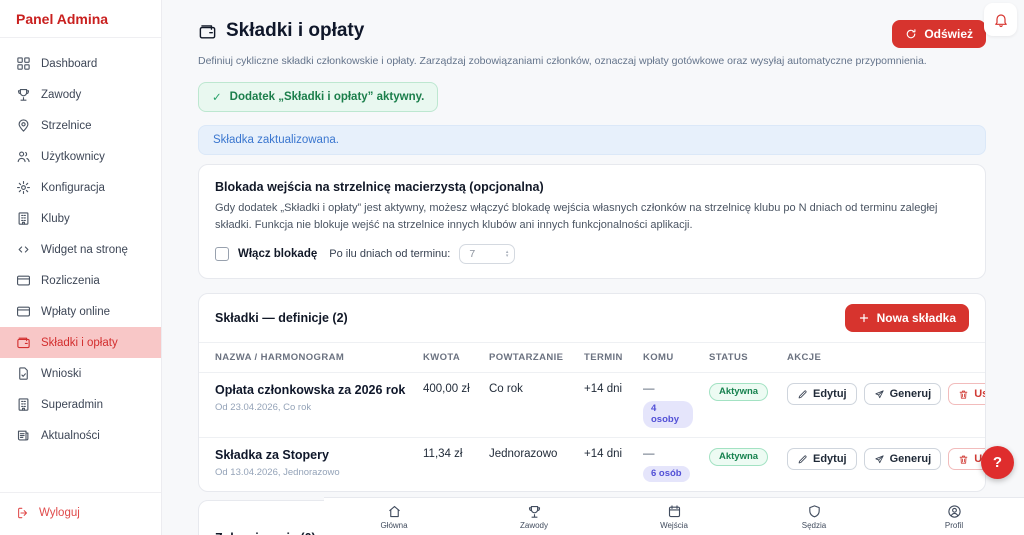 The image size is (1024, 535). What do you see at coordinates (916, 318) in the screenshot?
I see `new-fee-label: Nowa składka` at bounding box center [916, 318].